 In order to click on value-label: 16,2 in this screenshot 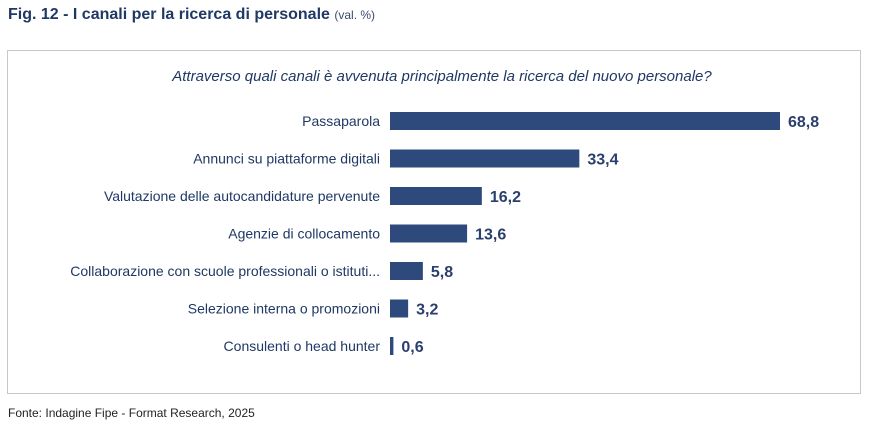, I will do `click(505, 197)`.